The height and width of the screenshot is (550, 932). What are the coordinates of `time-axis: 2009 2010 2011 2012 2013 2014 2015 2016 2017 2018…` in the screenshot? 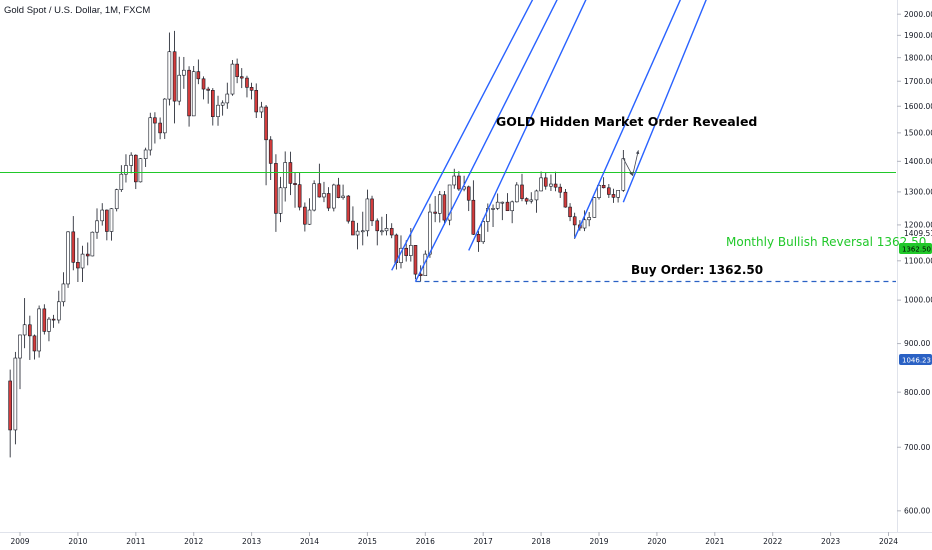 It's located at (454, 539).